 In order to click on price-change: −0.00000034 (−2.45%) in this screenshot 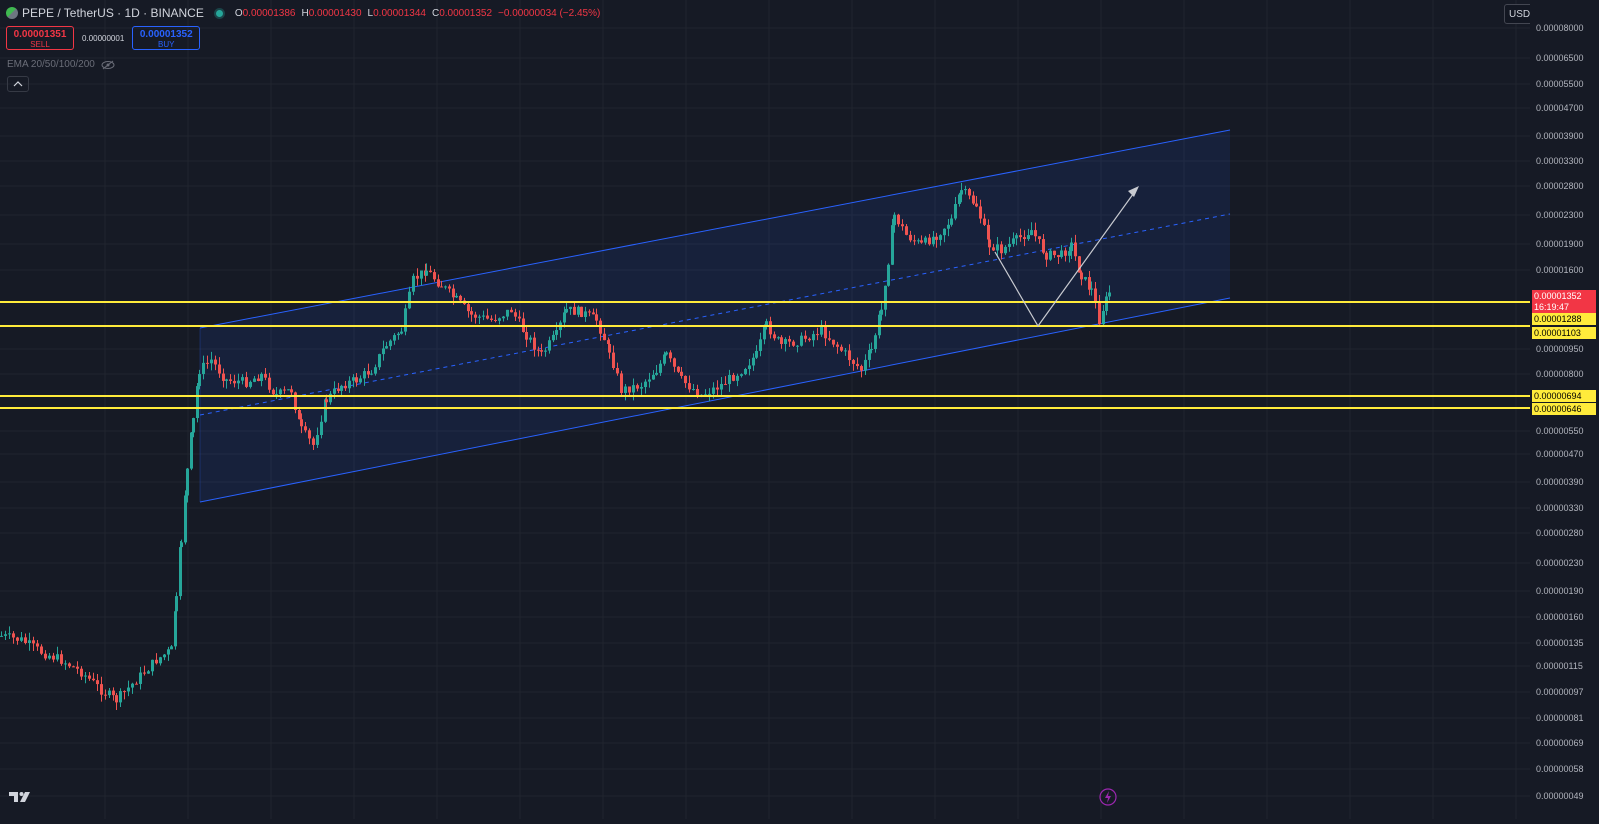, I will do `click(549, 13)`.